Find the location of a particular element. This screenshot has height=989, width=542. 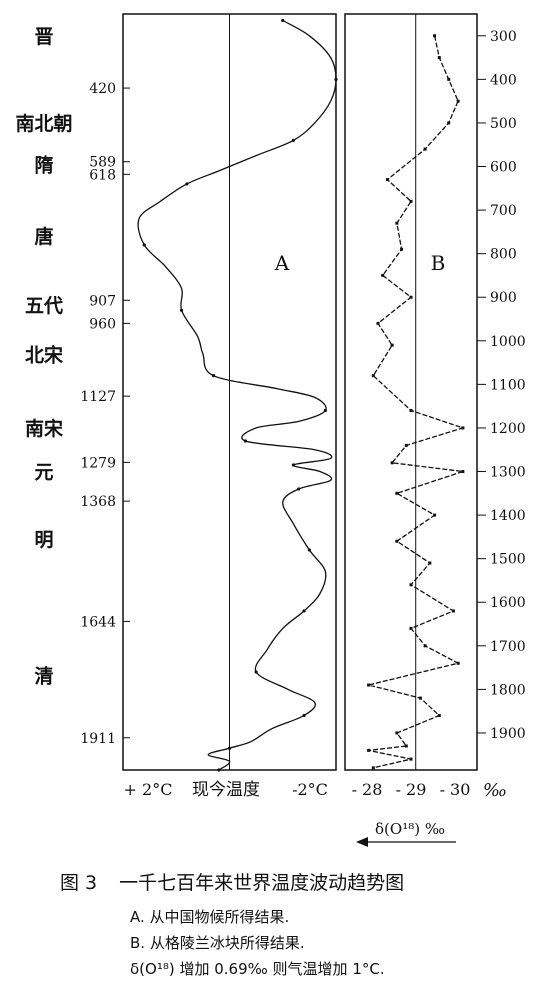

panel-b-ytick-label: 800 is located at coordinates (503, 255).